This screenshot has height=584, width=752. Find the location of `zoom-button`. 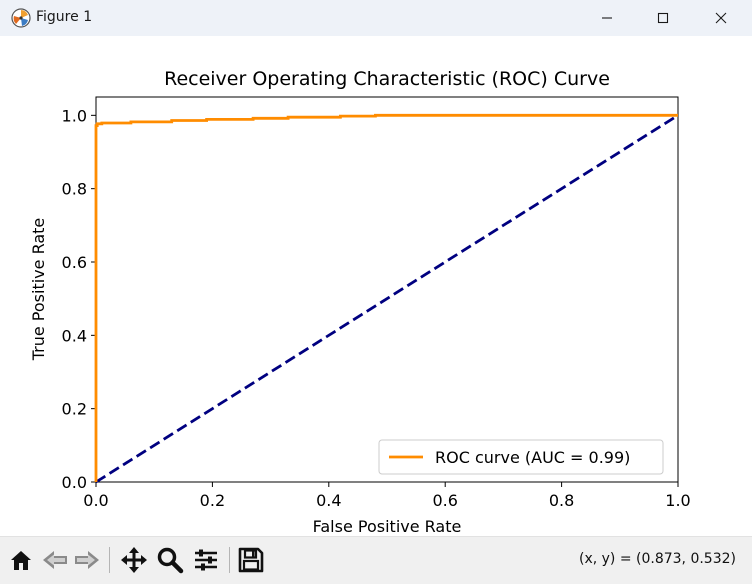

zoom-button is located at coordinates (170, 560).